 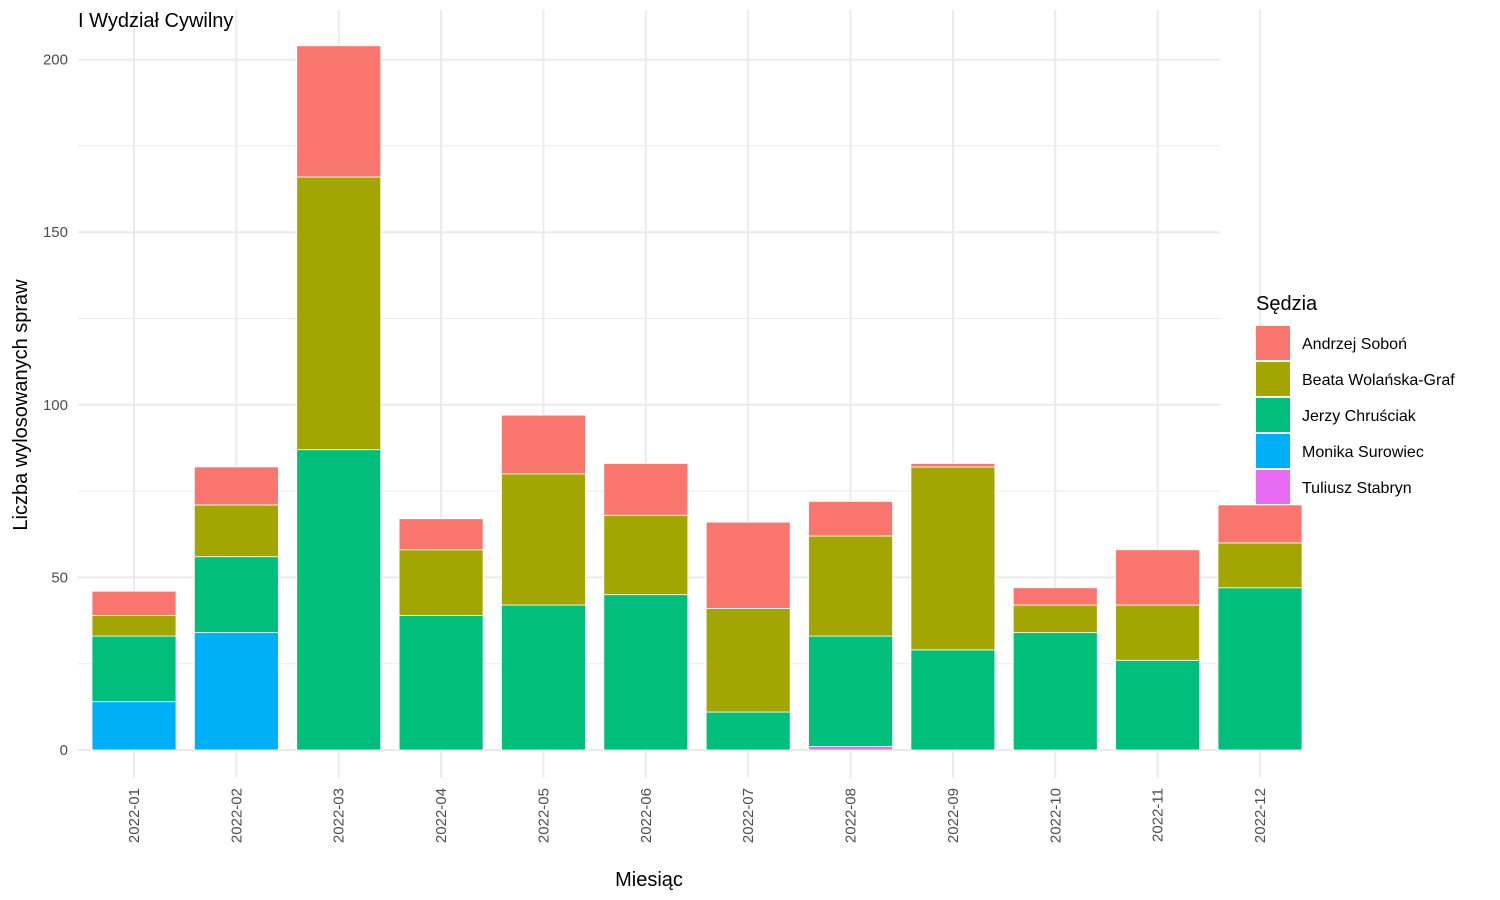 I want to click on x-tick-label: 2022-04, so click(x=441, y=815).